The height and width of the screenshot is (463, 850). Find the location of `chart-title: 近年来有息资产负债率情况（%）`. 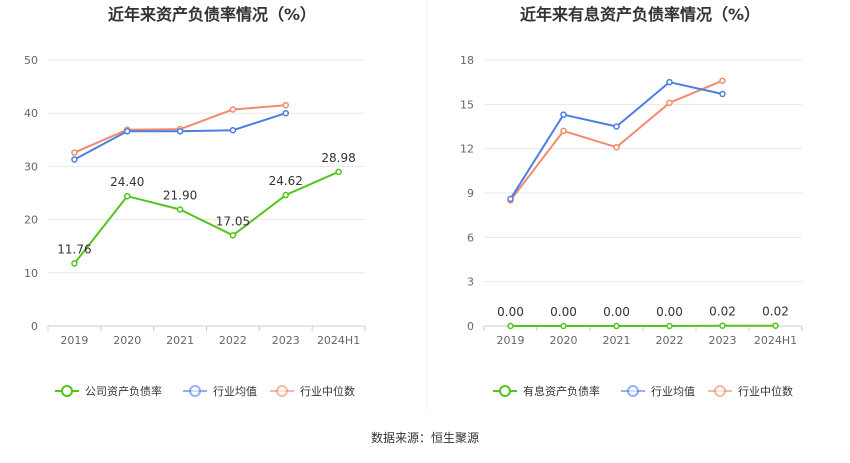

chart-title: 近年来有息资产负债率情况（%） is located at coordinates (640, 14).